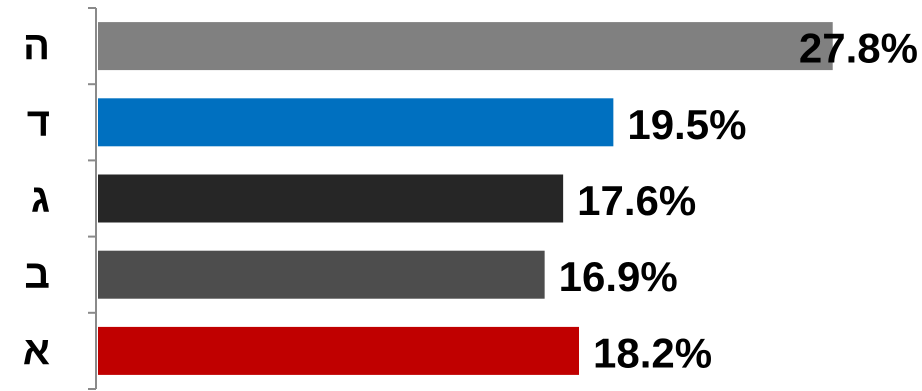 This screenshot has width=922, height=391. What do you see at coordinates (652, 352) in the screenshot?
I see `value-label: 18.2%` at bounding box center [652, 352].